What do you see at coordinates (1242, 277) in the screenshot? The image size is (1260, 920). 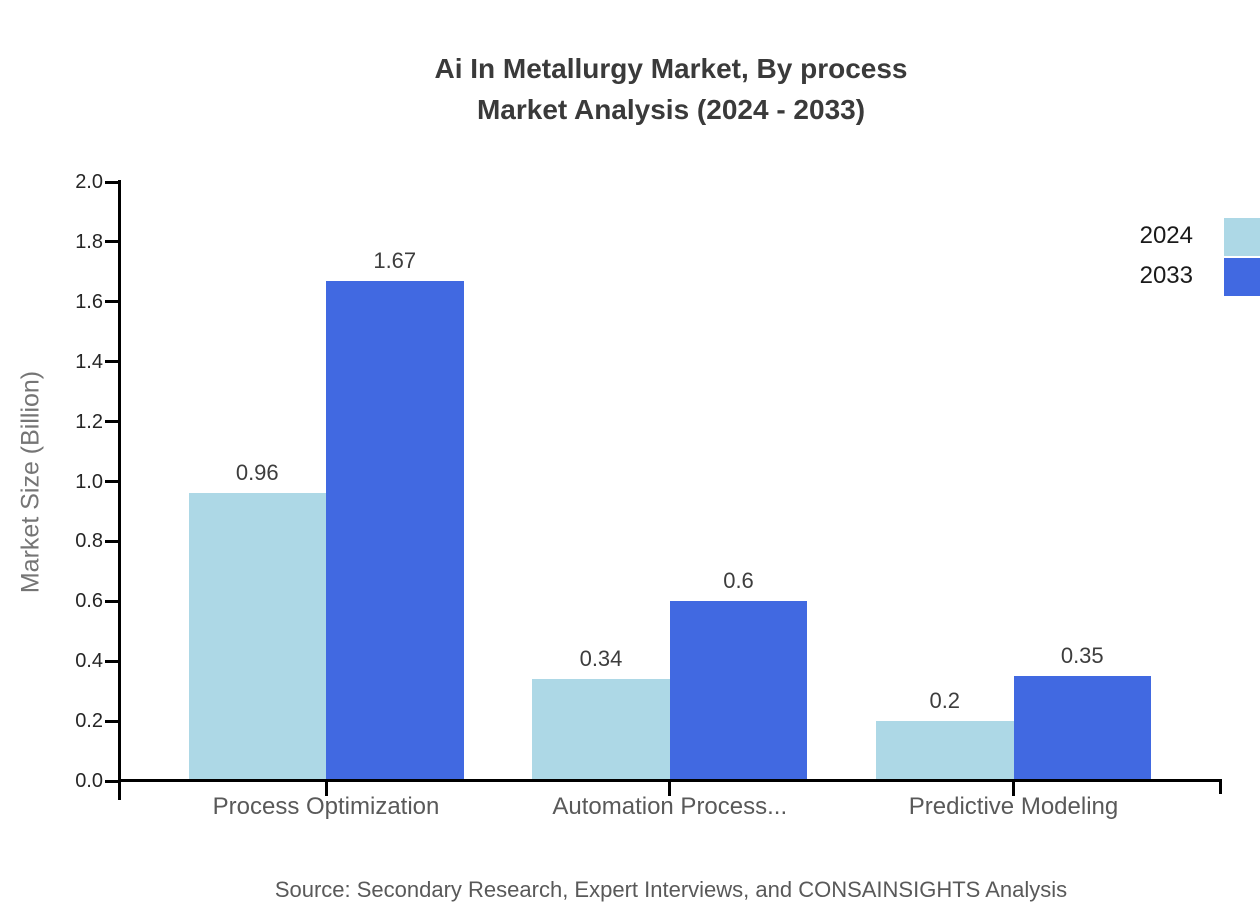 I see `legend-swatch-2033` at bounding box center [1242, 277].